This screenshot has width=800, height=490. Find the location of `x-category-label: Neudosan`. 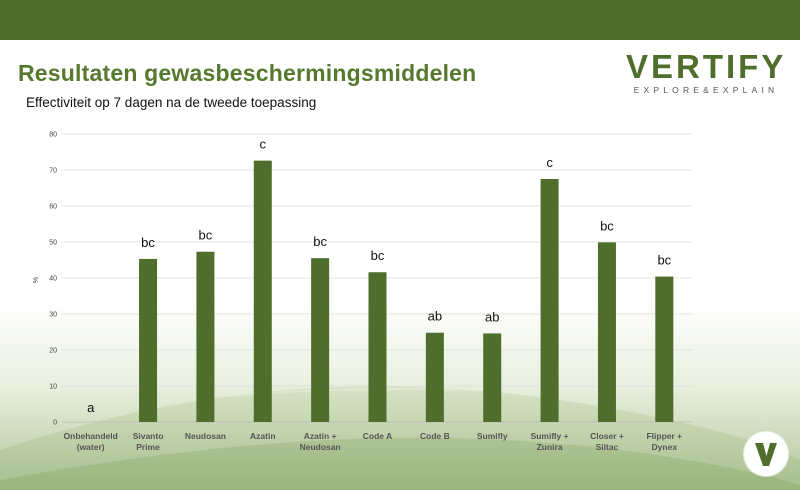

x-category-label: Neudosan is located at coordinates (205, 436).